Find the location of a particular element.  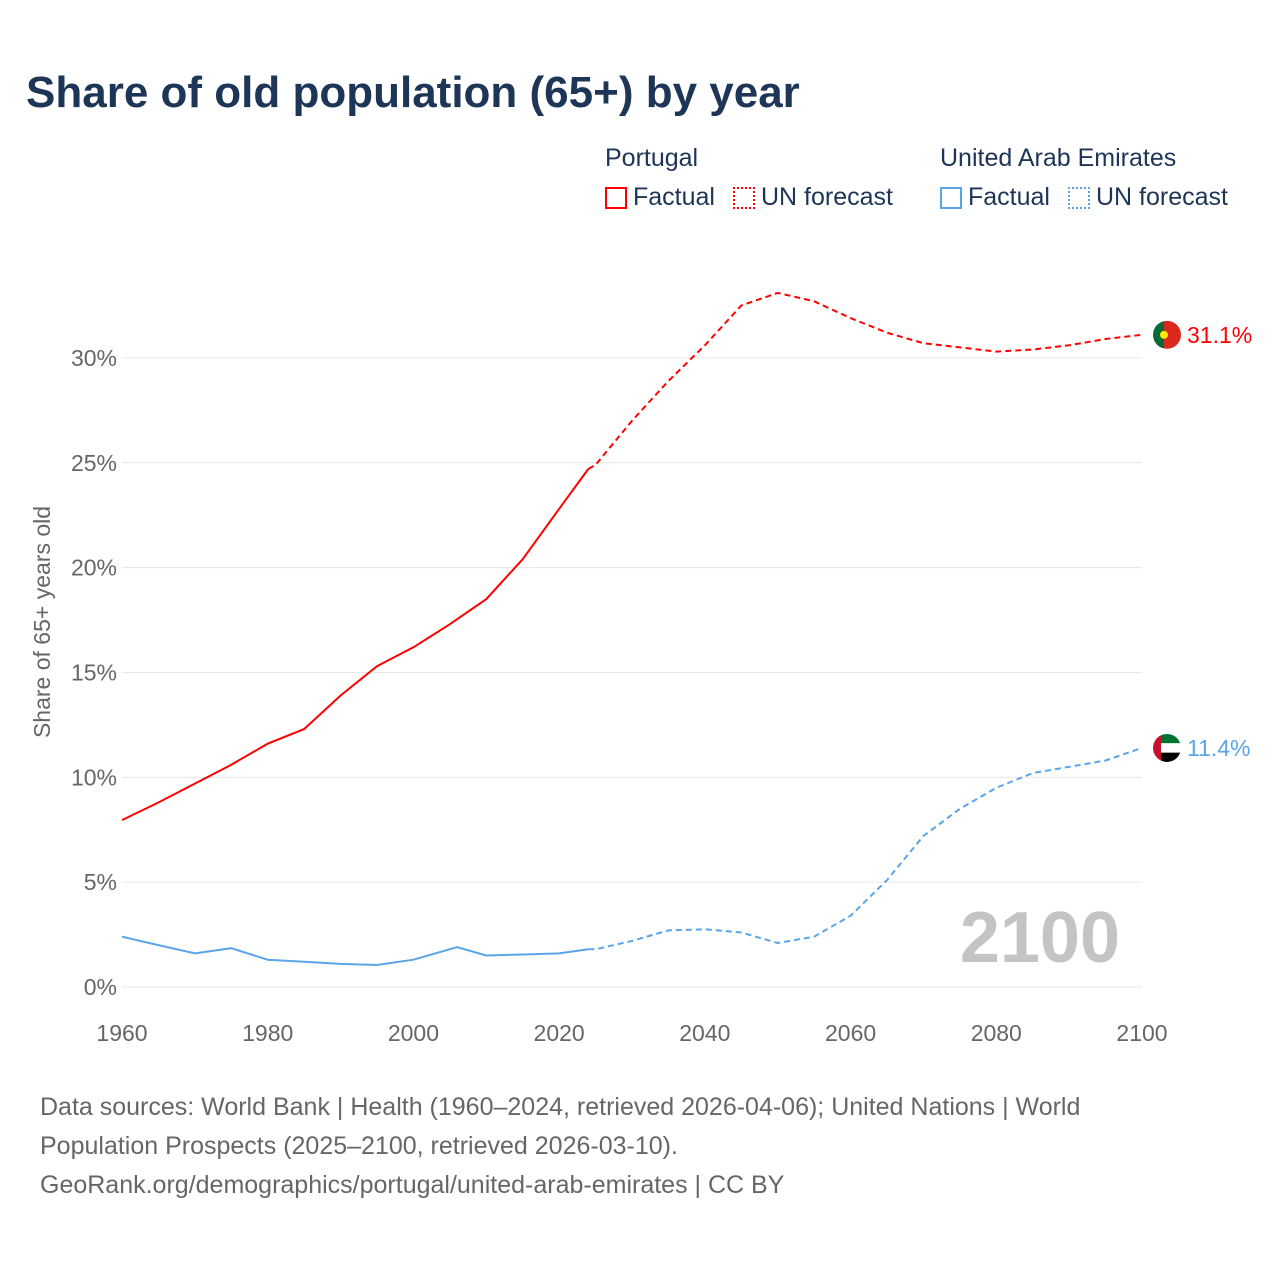

x-tick-label: 2000 is located at coordinates (413, 1033).